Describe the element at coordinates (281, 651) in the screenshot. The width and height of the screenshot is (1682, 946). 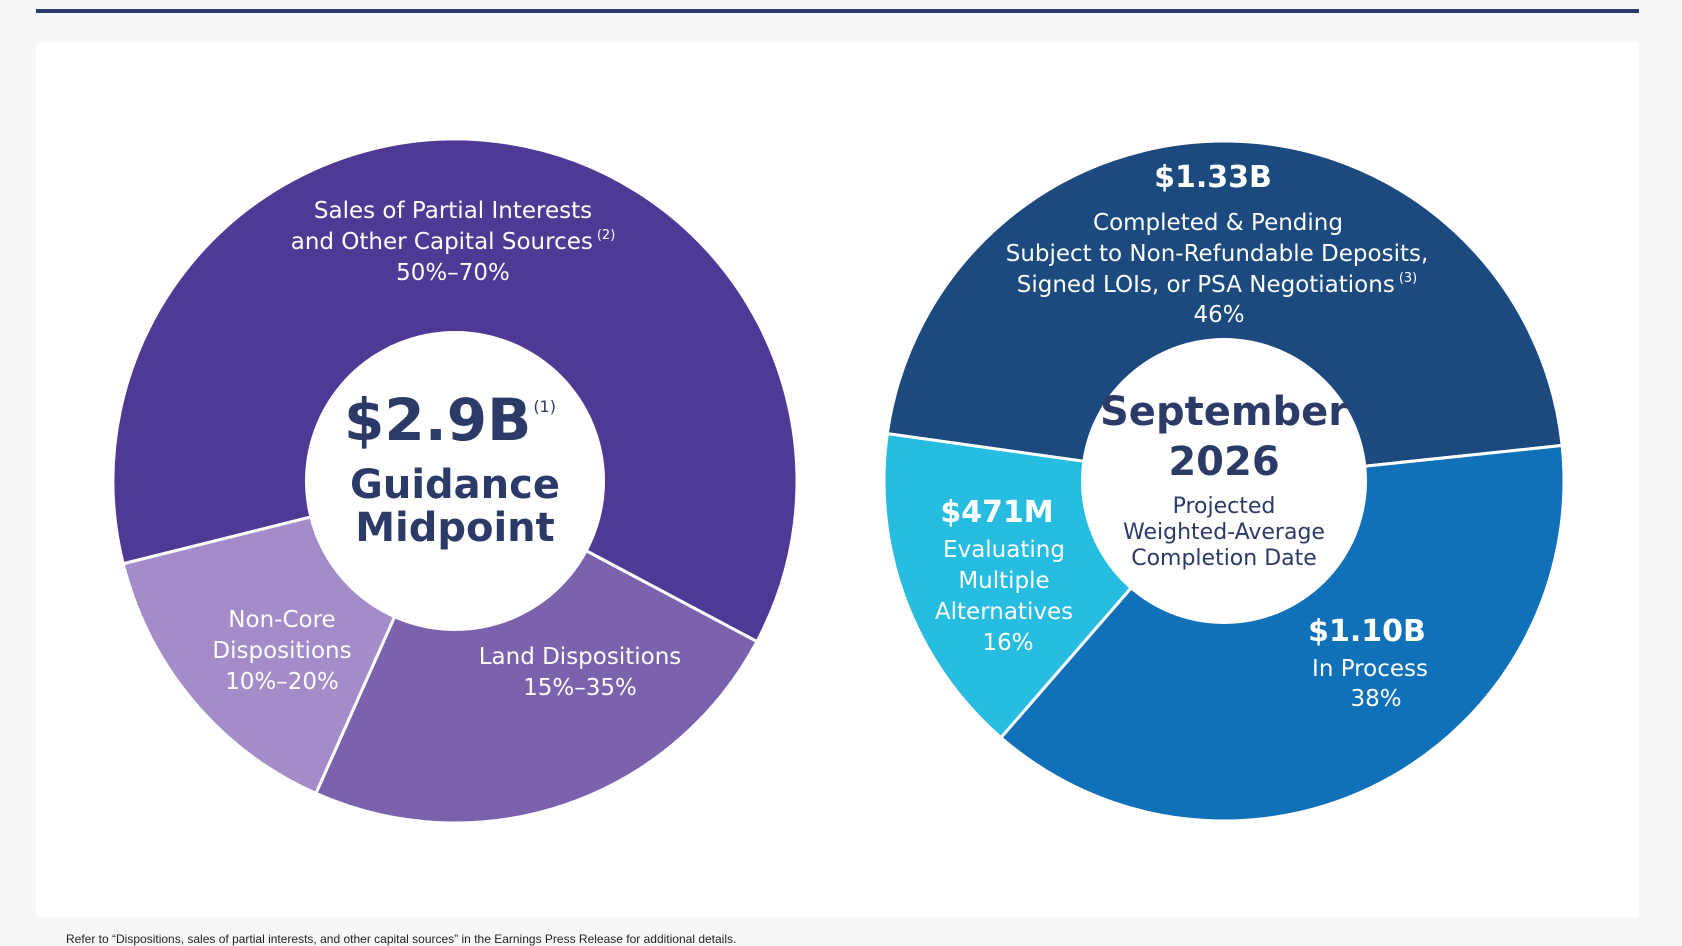
I see `slice-label-non-core-dispositions: Dispositions` at that location.